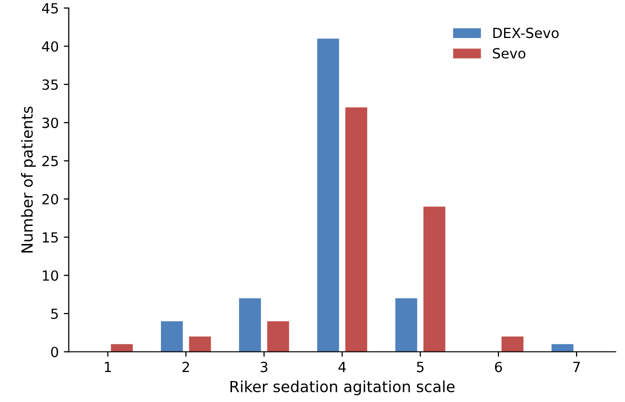 This screenshot has width=625, height=402. What do you see at coordinates (54, 314) in the screenshot?
I see `y-tick-label: 5` at bounding box center [54, 314].